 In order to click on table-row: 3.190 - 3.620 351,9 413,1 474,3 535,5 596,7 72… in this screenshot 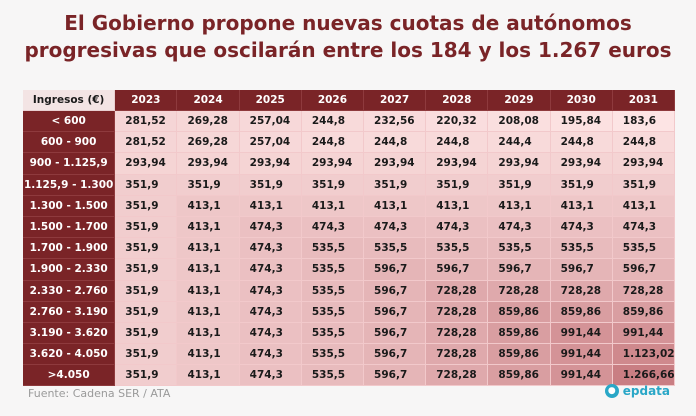, I will do `click(349, 333)`.